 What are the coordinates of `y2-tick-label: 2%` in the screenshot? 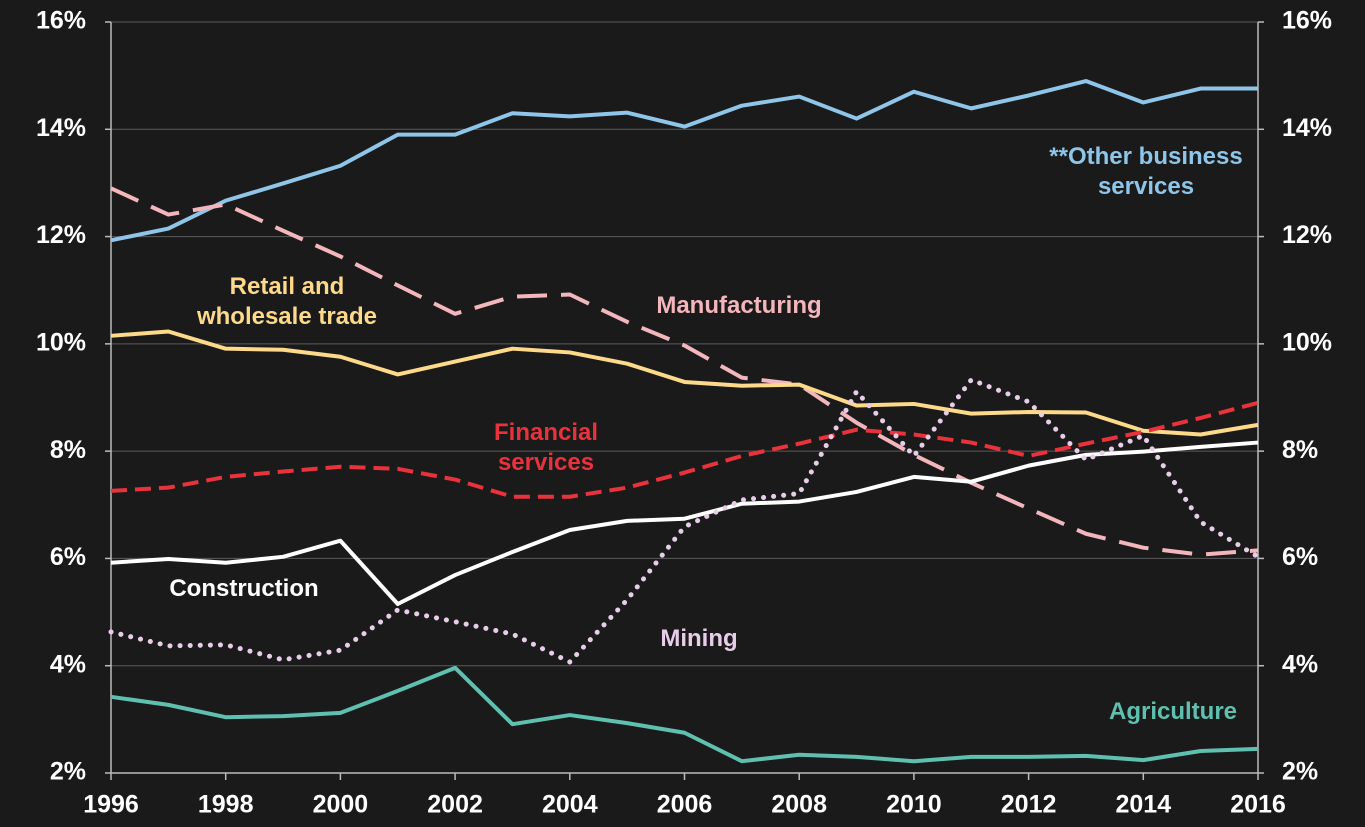 It's located at (1300, 772).